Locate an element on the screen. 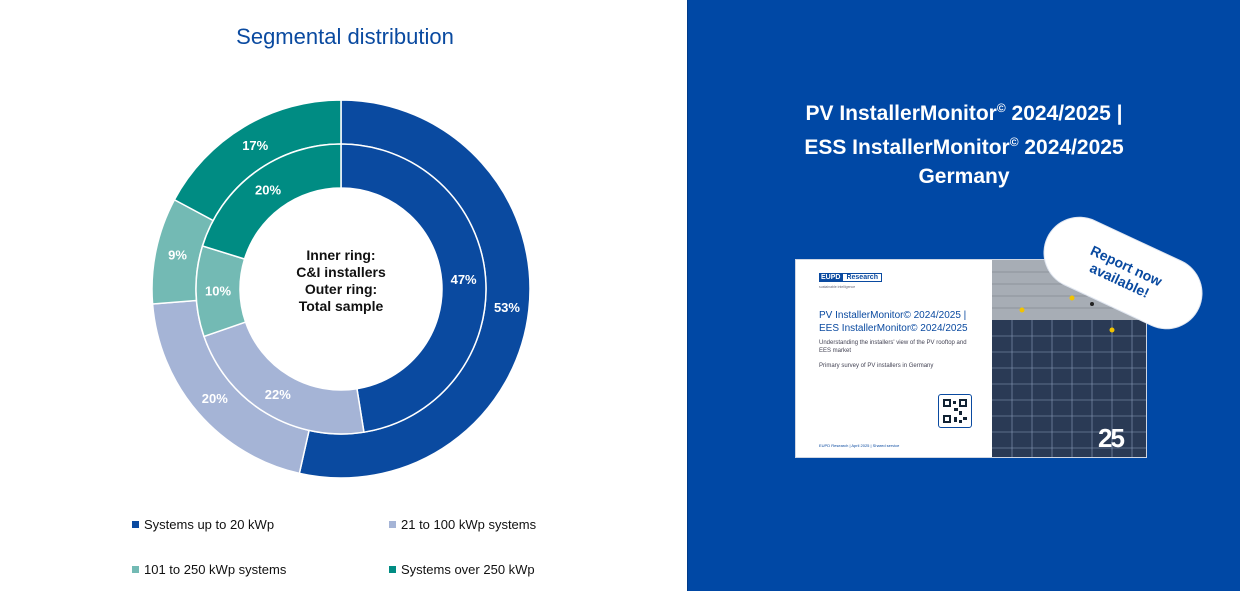 The height and width of the screenshot is (591, 1240). legend-item-101-to-250: 101 to 250 kWp systems is located at coordinates (209, 569).